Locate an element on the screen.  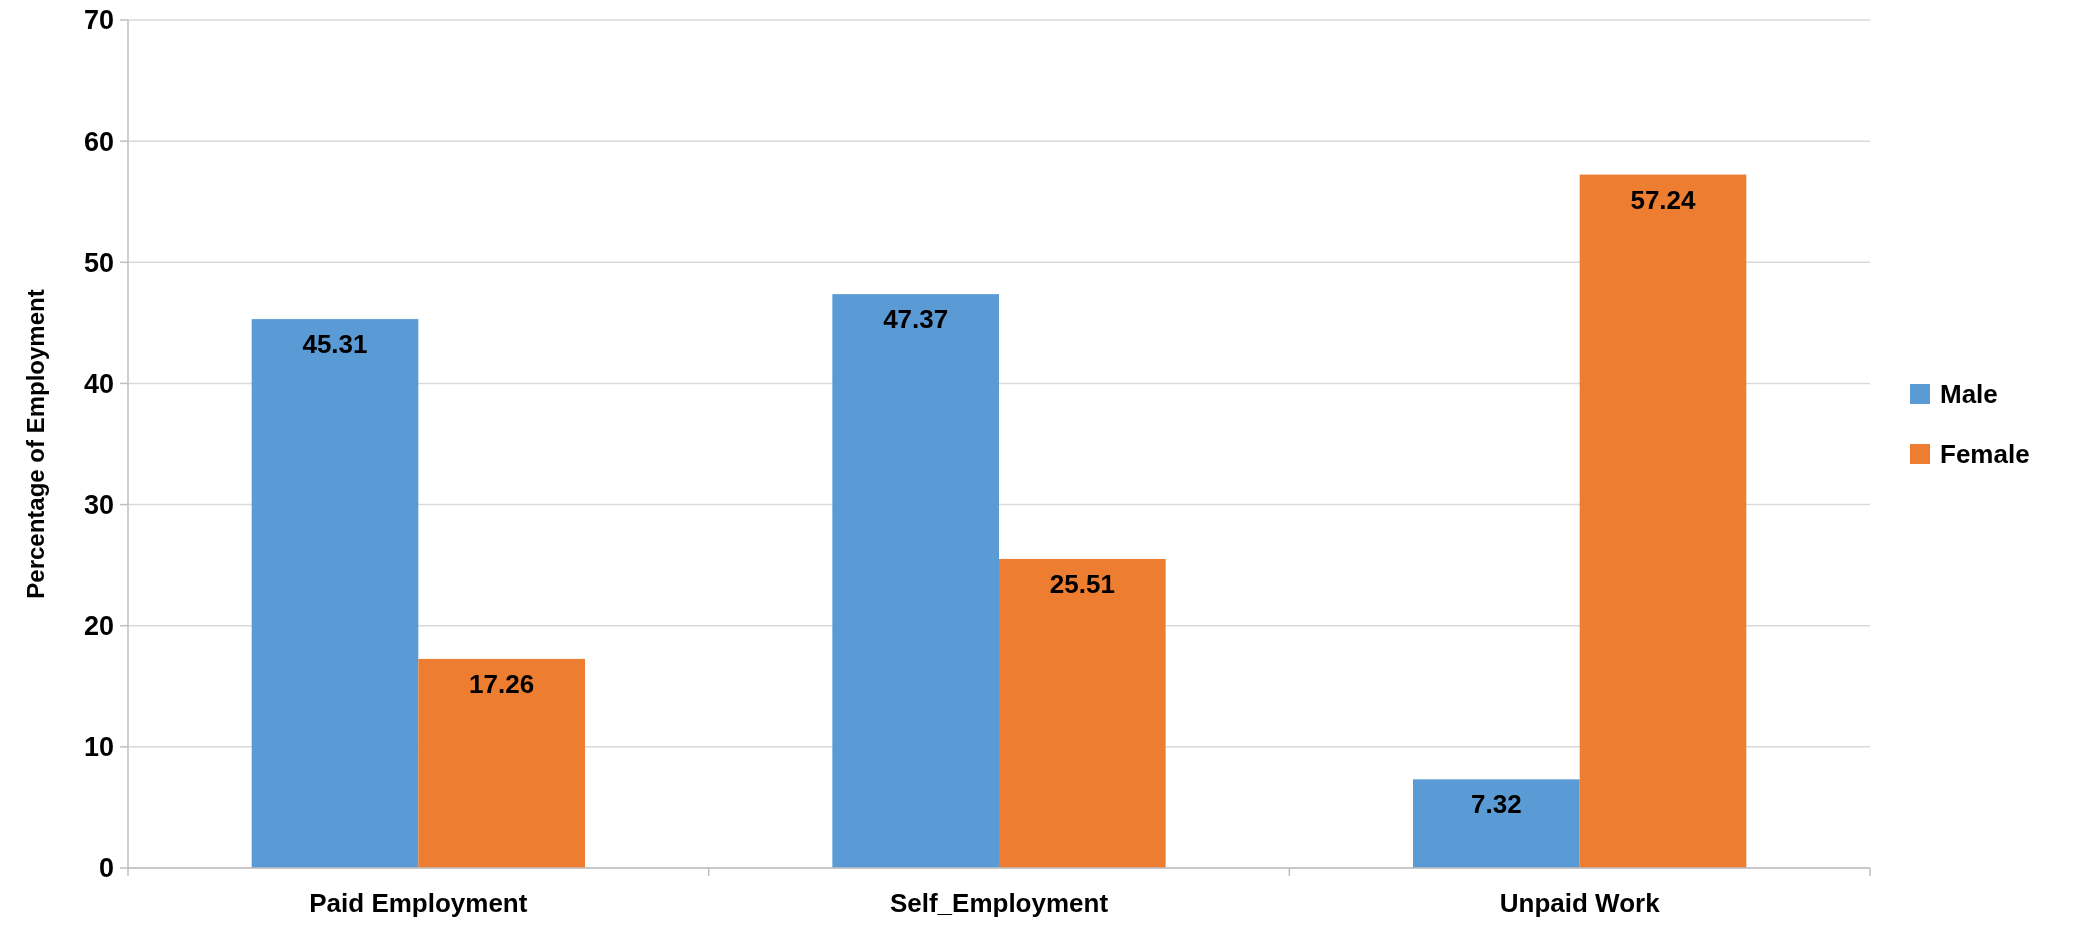
data-label: 45.31 is located at coordinates (335, 344).